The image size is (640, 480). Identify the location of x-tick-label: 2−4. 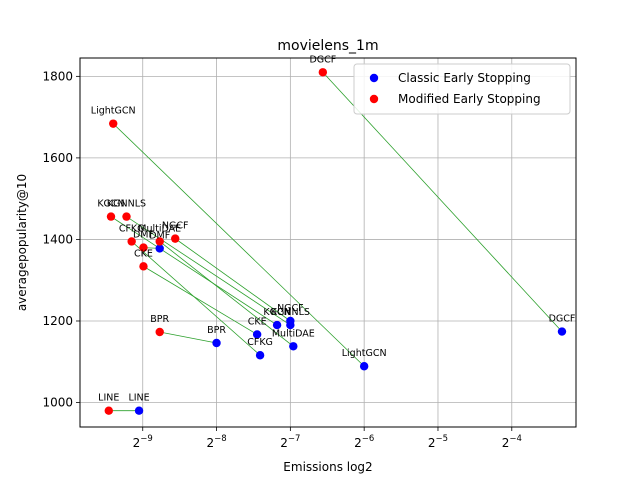
(512, 442).